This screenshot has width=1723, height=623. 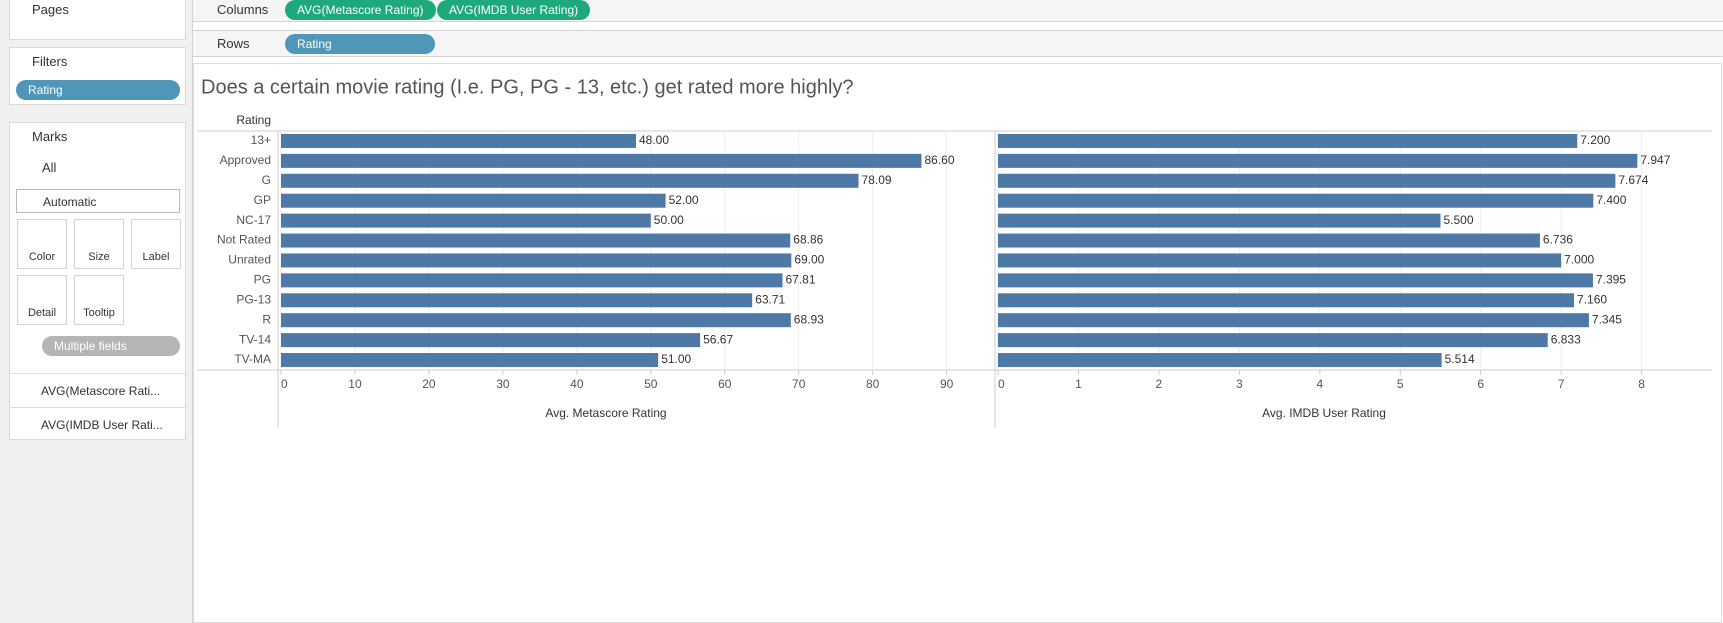 What do you see at coordinates (651, 384) in the screenshot?
I see `x-tick-label: 50` at bounding box center [651, 384].